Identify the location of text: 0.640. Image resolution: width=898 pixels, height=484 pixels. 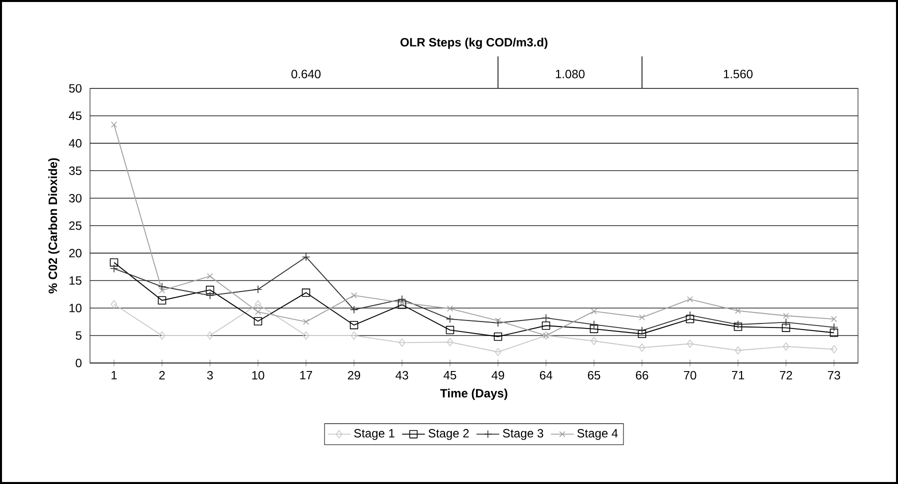
(306, 74).